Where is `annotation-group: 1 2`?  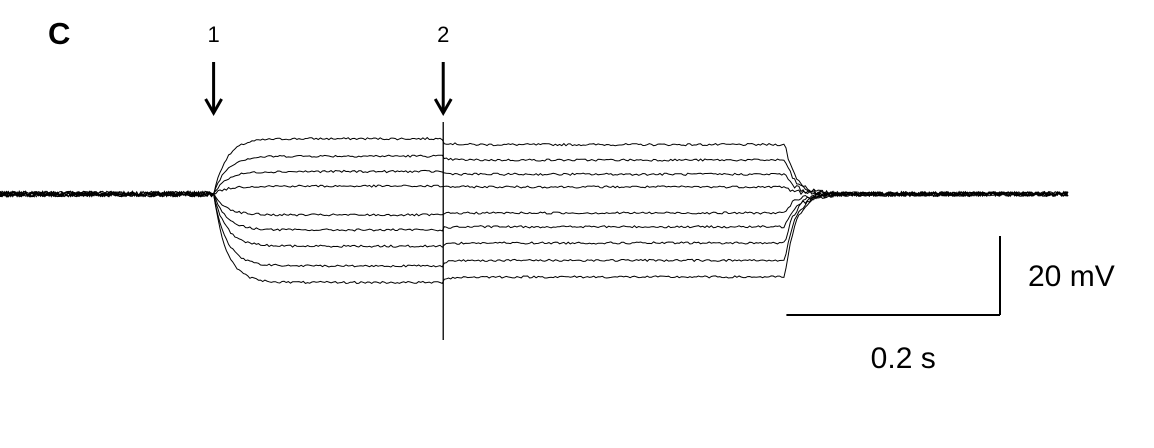 annotation-group: 1 2 is located at coordinates (328, 69).